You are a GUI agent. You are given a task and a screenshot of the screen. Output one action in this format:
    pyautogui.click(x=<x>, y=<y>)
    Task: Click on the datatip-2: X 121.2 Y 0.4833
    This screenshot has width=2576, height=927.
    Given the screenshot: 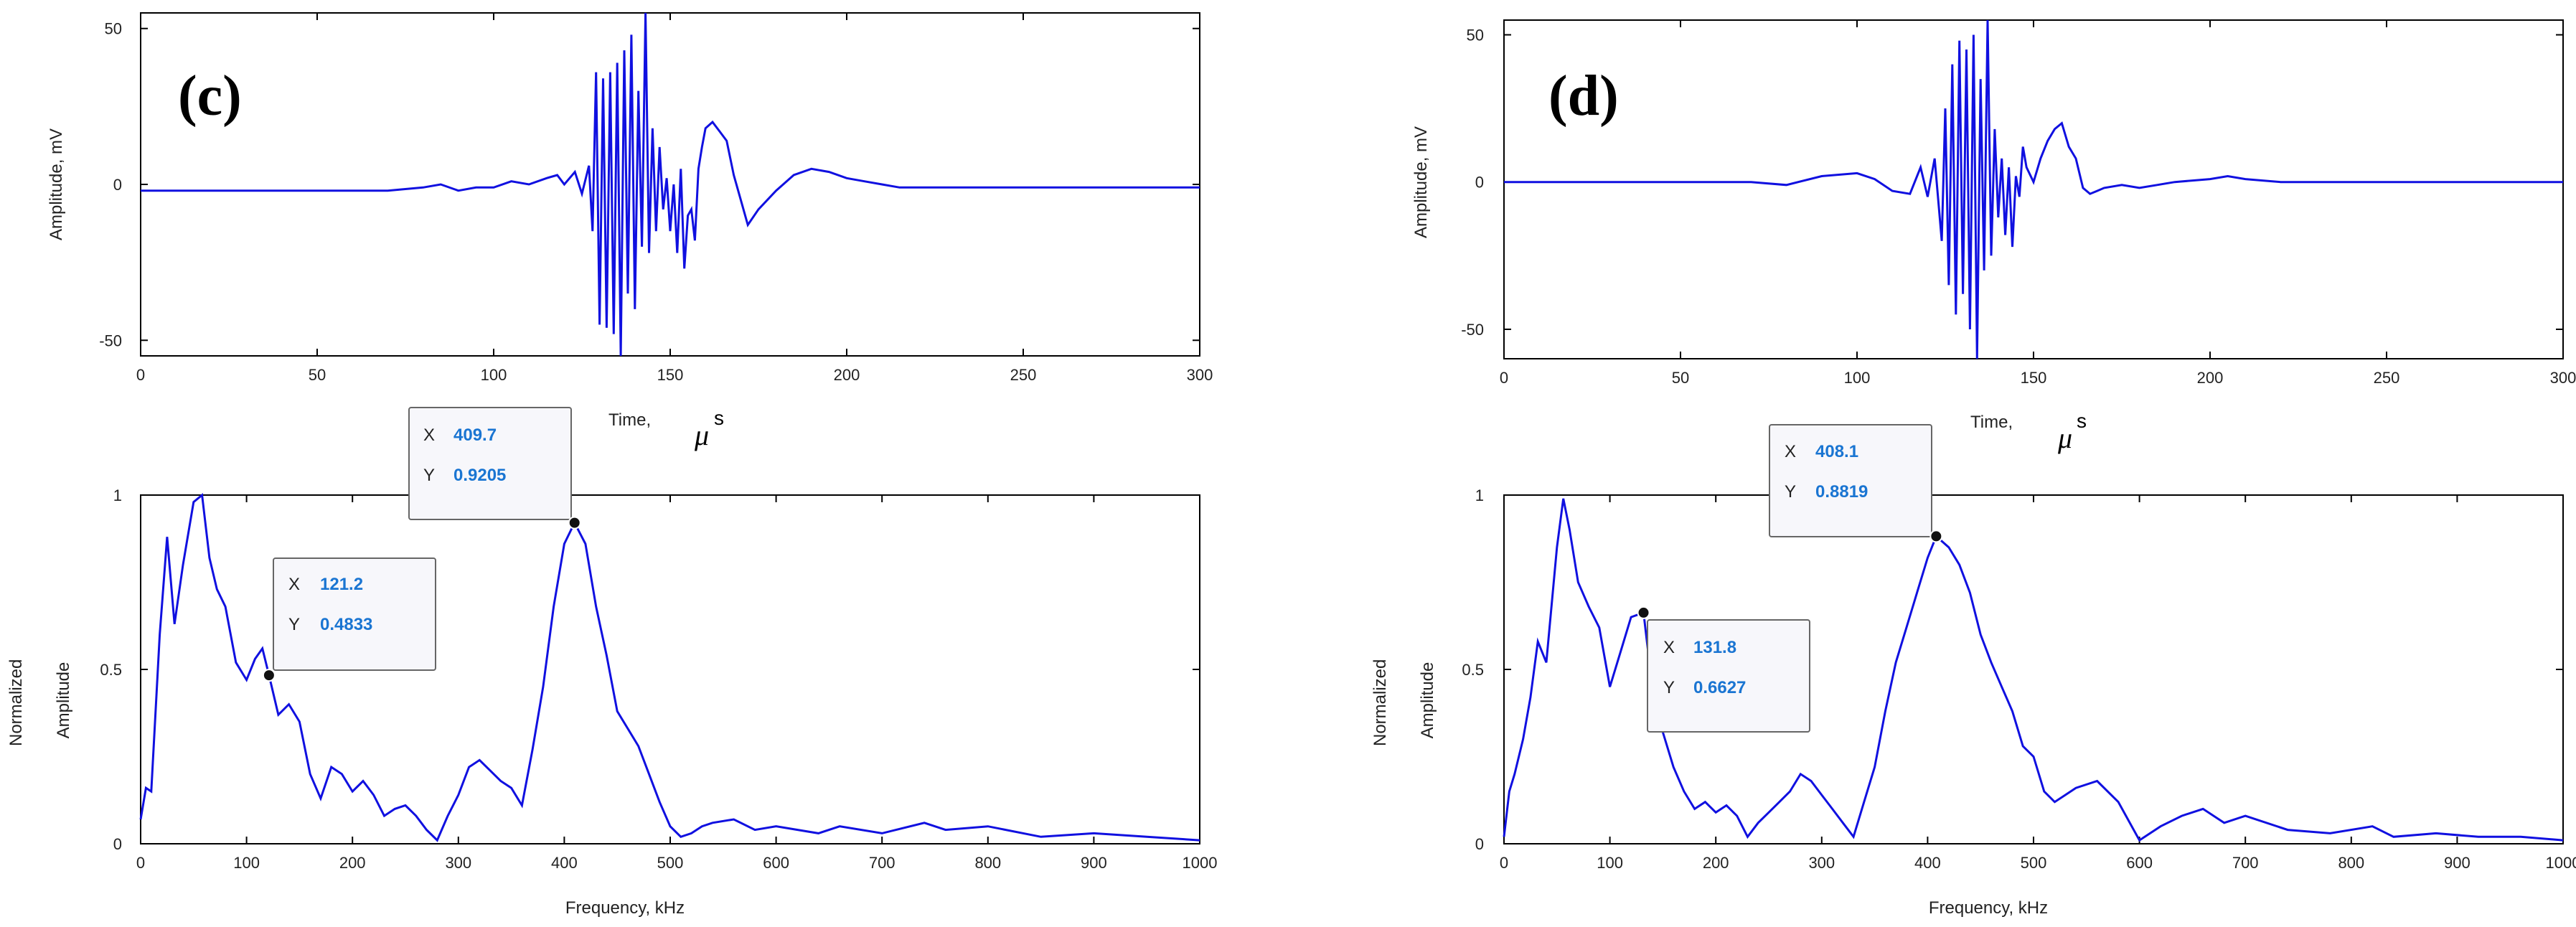 What is the action you would take?
    pyautogui.click(x=349, y=619)
    